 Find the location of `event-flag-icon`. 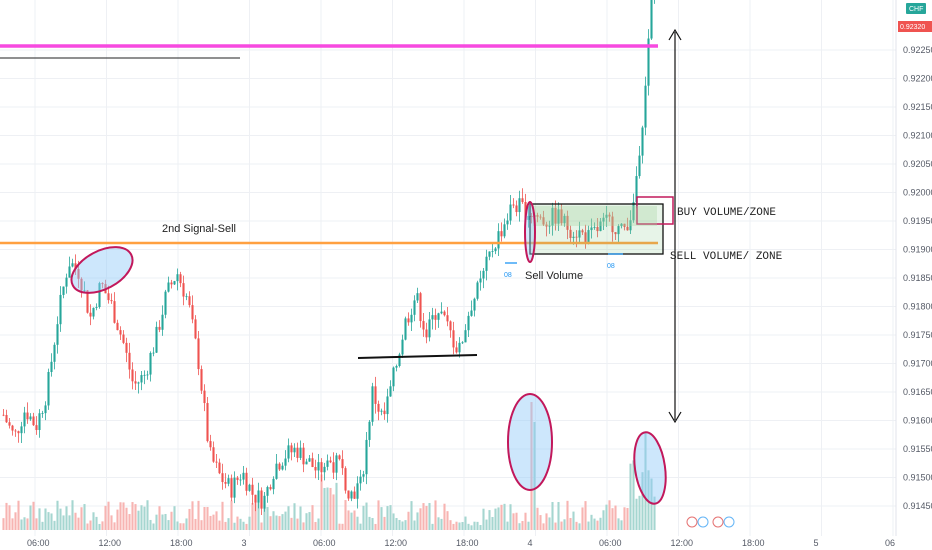

event-flag-icon is located at coordinates (729, 522).